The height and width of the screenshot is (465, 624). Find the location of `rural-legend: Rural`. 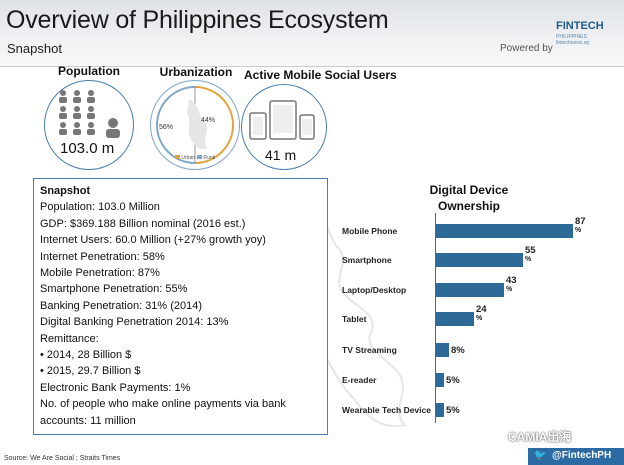

rural-legend: Rural is located at coordinates (206, 158).